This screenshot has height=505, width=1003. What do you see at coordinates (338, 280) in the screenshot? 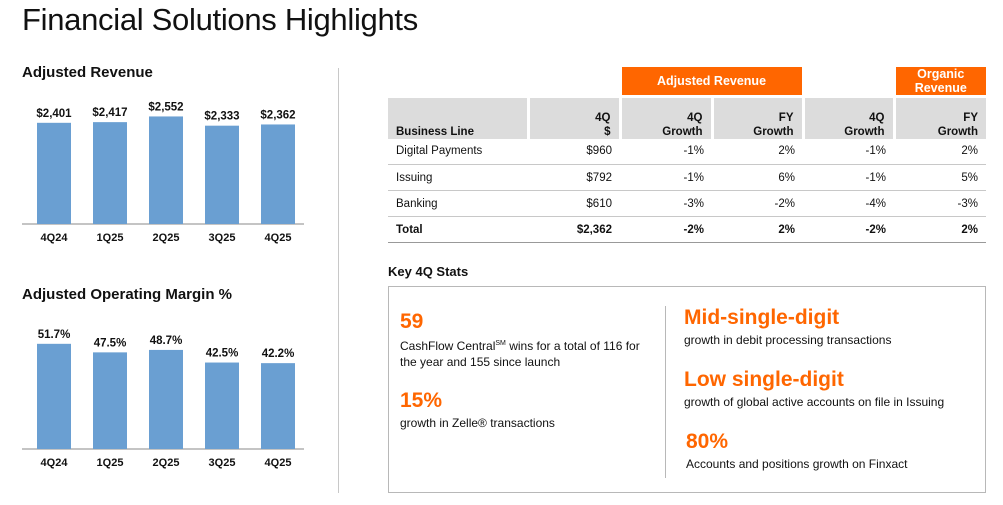
I see `vertical-divider` at bounding box center [338, 280].